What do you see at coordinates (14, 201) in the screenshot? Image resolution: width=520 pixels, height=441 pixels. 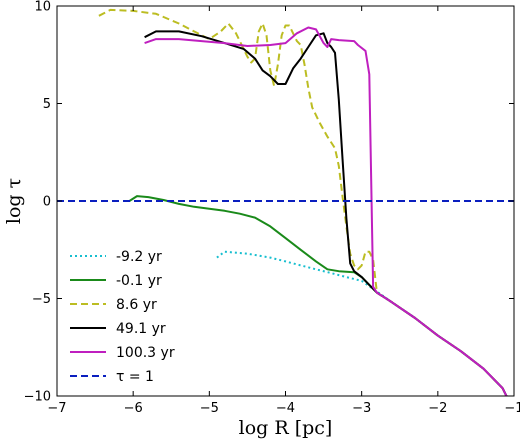 I see `y-axis-label: log τ` at bounding box center [14, 201].